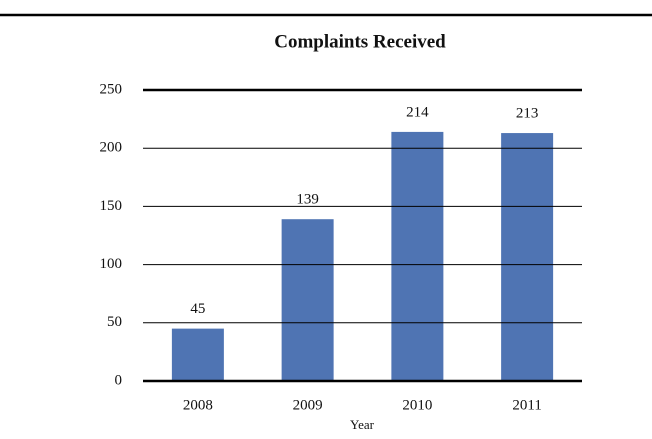 This screenshot has height=439, width=652. What do you see at coordinates (417, 405) in the screenshot?
I see `x-tick-label: 2010` at bounding box center [417, 405].